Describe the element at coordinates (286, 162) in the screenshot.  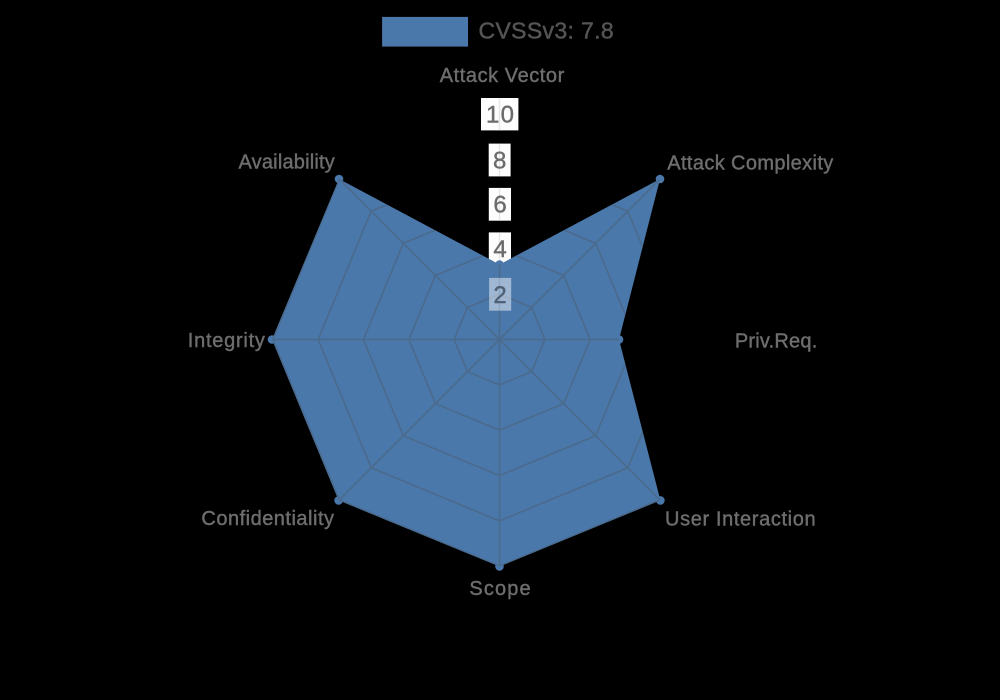
I see `svg-text: Availability` at that location.